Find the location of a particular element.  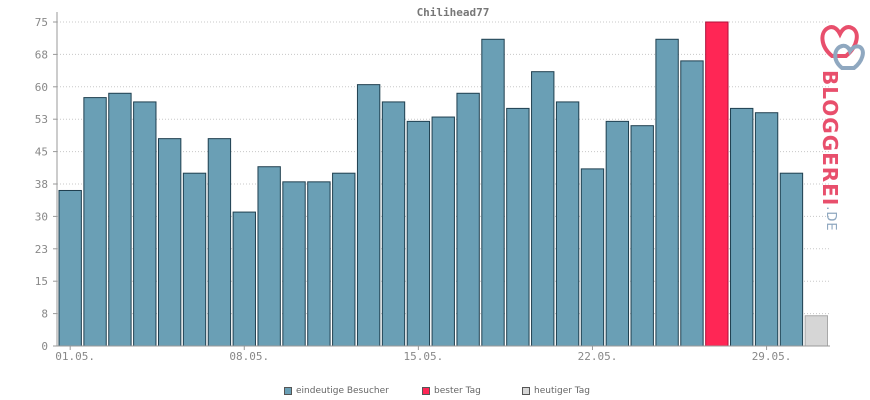

y-tick-label: 23 is located at coordinates (41, 249).